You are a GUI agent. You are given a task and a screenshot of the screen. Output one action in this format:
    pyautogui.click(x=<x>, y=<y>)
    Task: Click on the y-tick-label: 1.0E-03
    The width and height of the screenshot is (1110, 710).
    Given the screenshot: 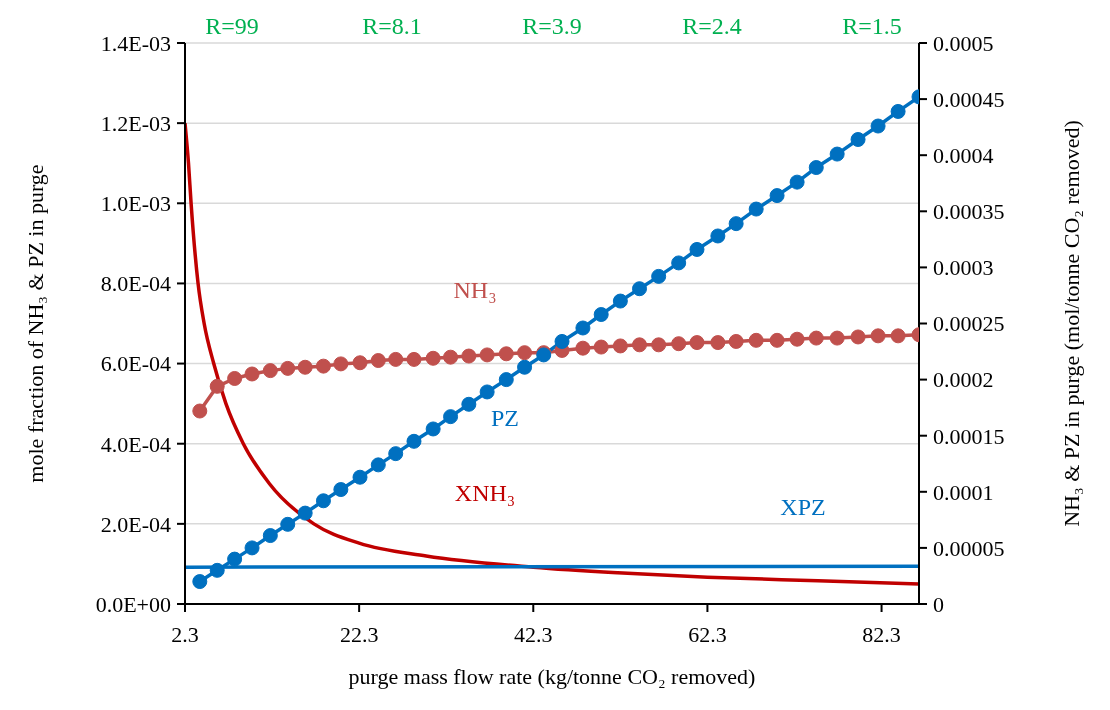 What is the action you would take?
    pyautogui.click(x=135, y=204)
    